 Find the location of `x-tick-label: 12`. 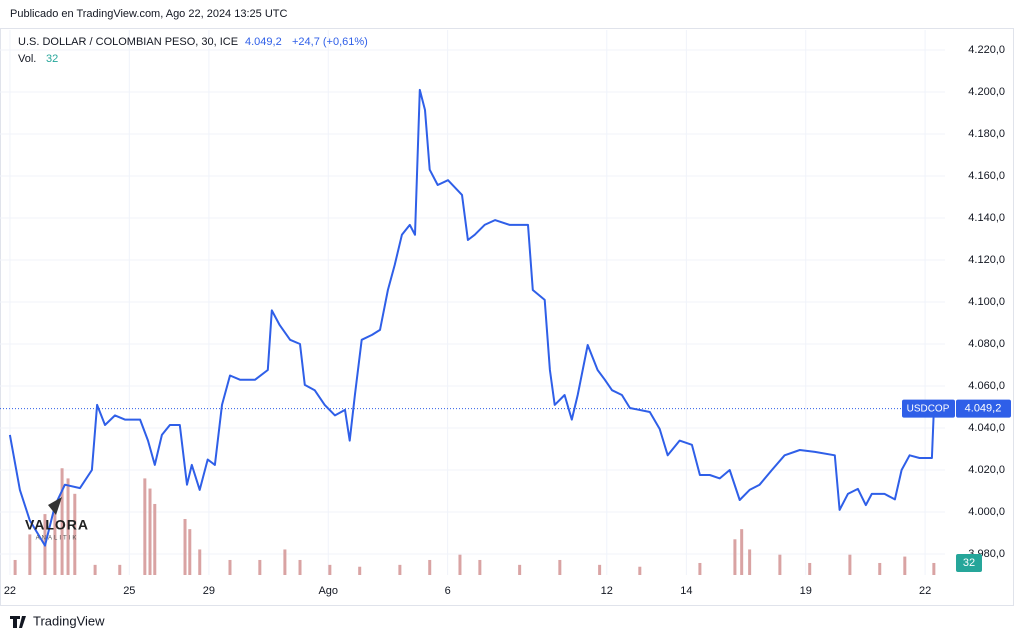

x-tick-label: 12 is located at coordinates (607, 591).